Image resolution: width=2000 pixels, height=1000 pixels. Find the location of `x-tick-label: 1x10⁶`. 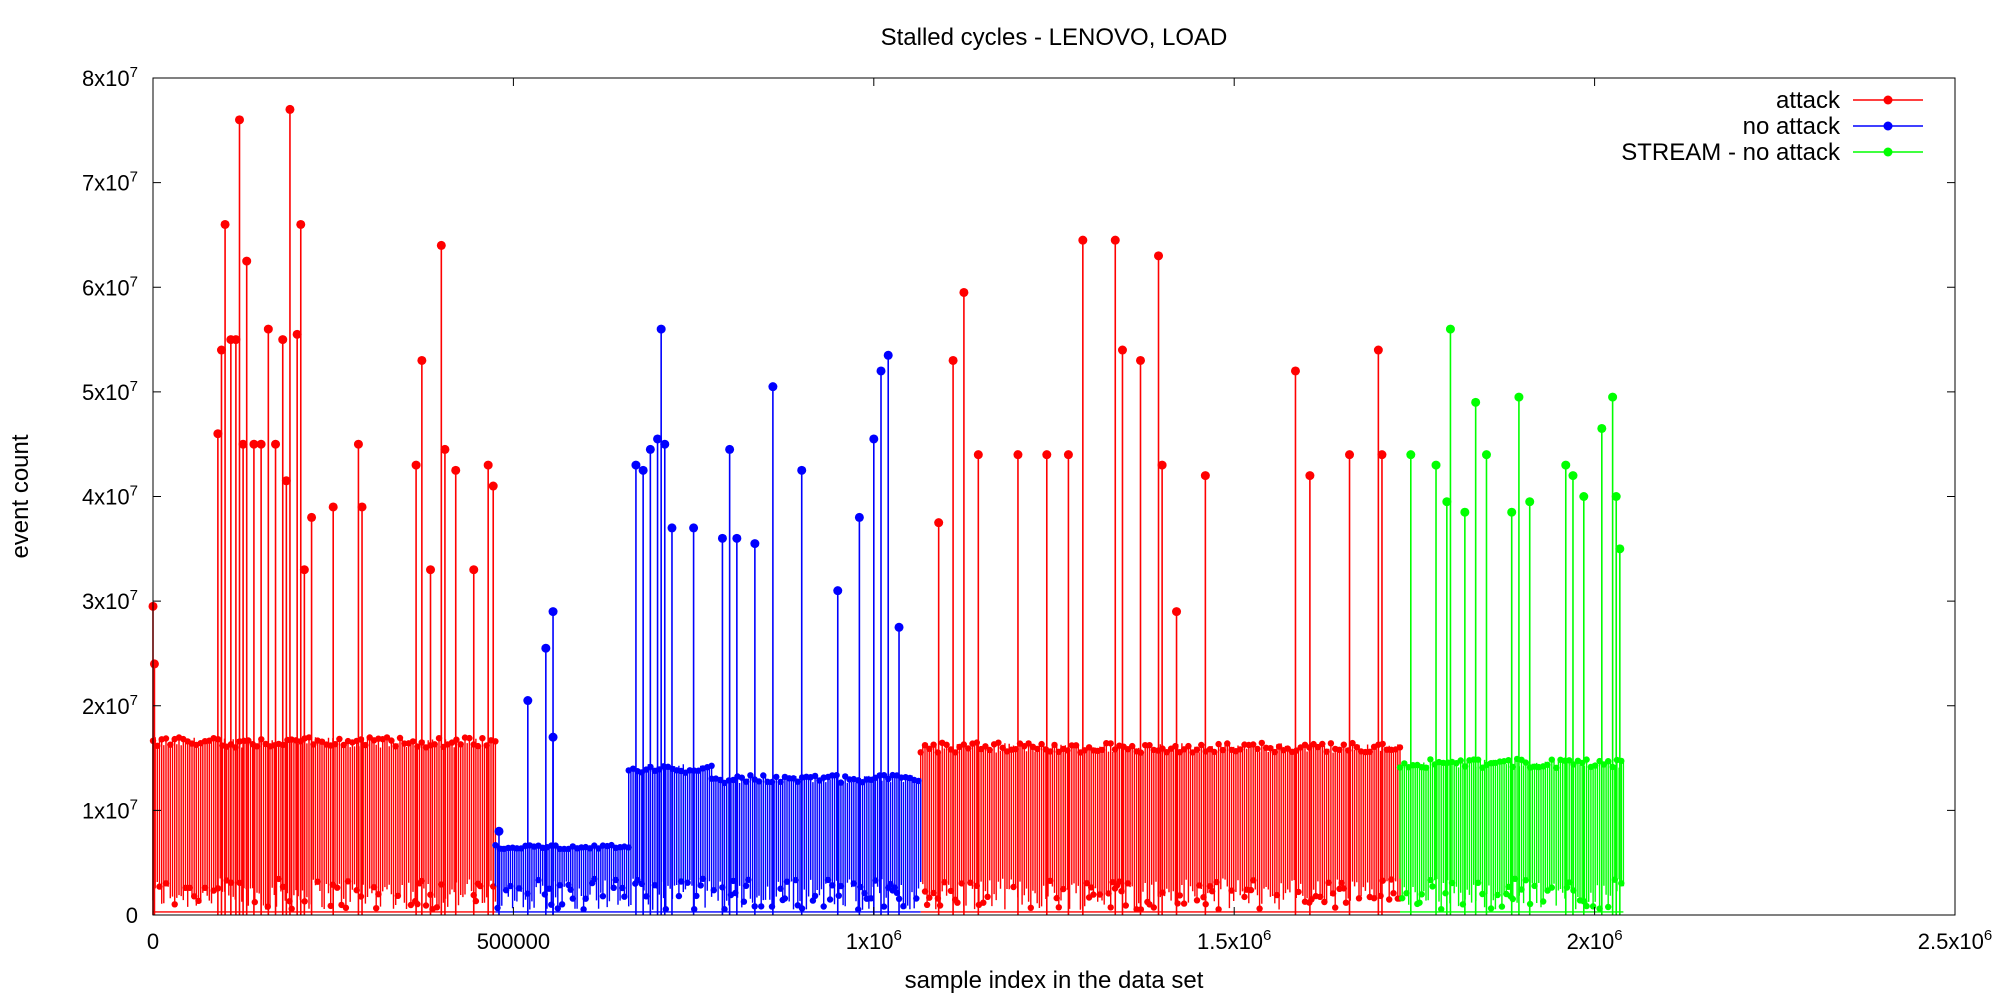

x-tick-label: 1x10⁶ is located at coordinates (874, 940).